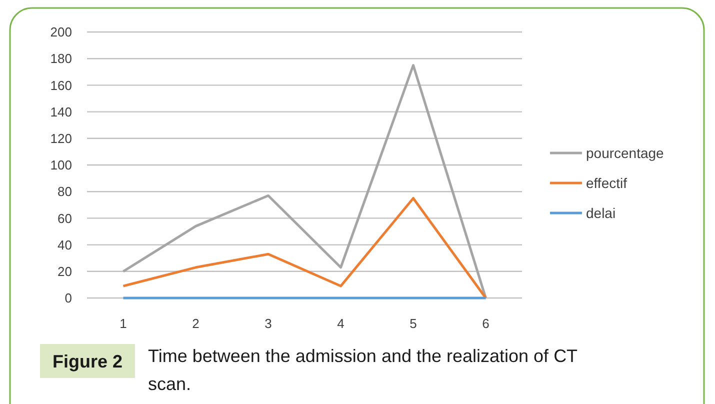 Image resolution: width=715 pixels, height=404 pixels. What do you see at coordinates (601, 212) in the screenshot?
I see `legend-label: delai` at bounding box center [601, 212].